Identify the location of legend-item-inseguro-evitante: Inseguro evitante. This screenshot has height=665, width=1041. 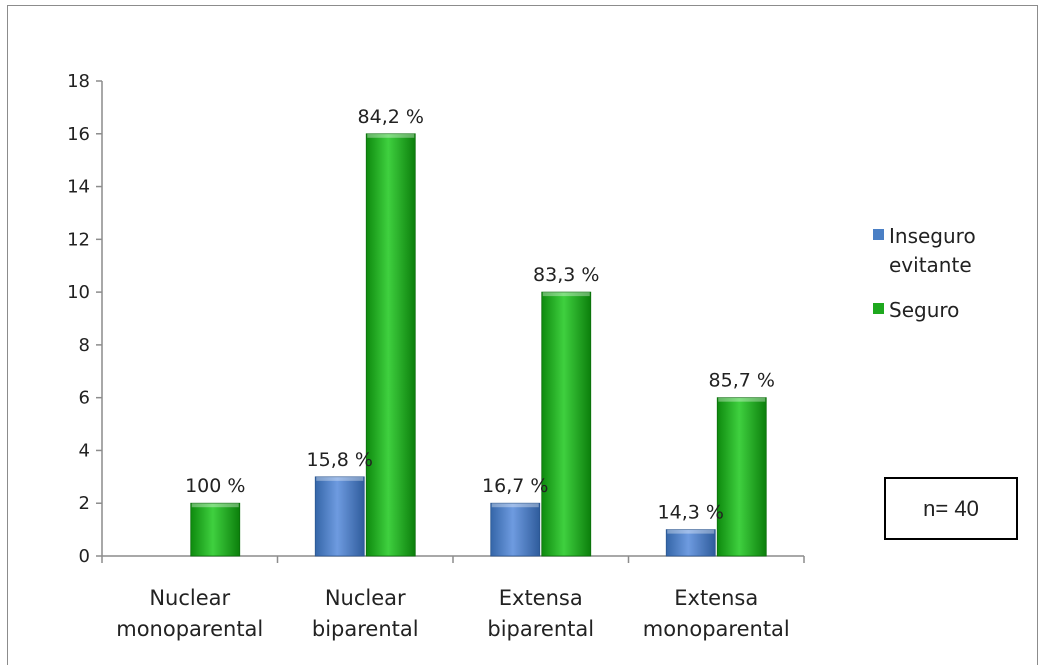
(951, 251).